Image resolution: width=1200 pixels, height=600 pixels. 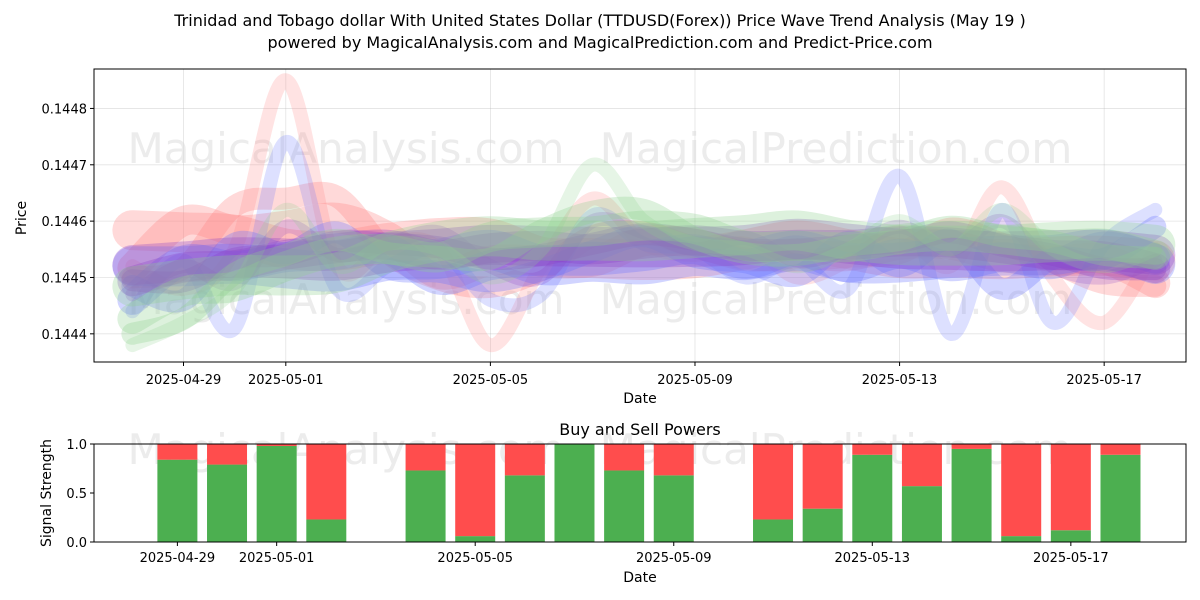 I want to click on price-wave-purple-wave, so click(x=644, y=257).